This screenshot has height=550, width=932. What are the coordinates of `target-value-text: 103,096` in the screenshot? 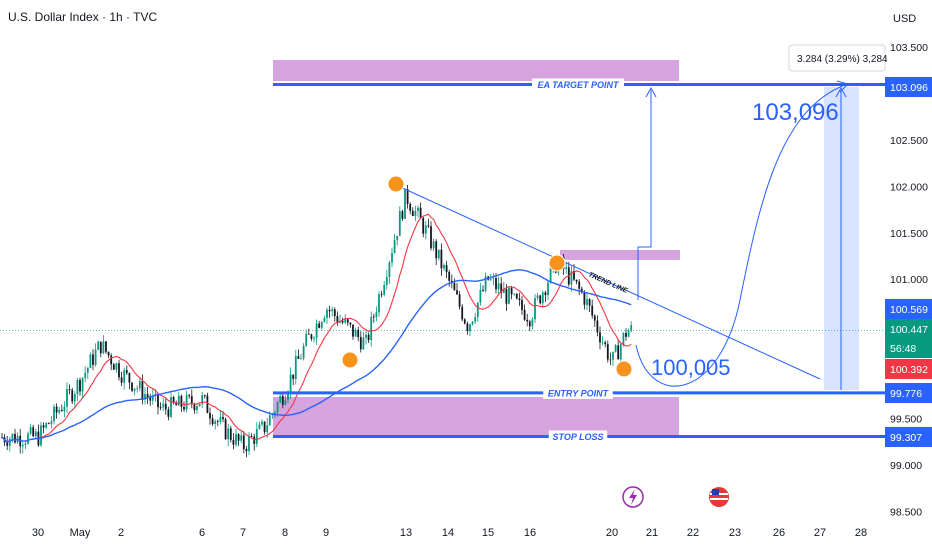 It's located at (795, 112).